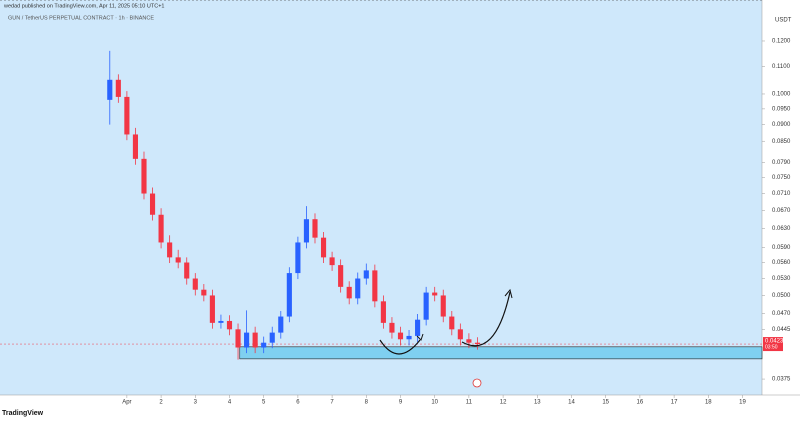 The width and height of the screenshot is (800, 427). What do you see at coordinates (537, 403) in the screenshot?
I see `x-tick-label: 13` at bounding box center [537, 403].